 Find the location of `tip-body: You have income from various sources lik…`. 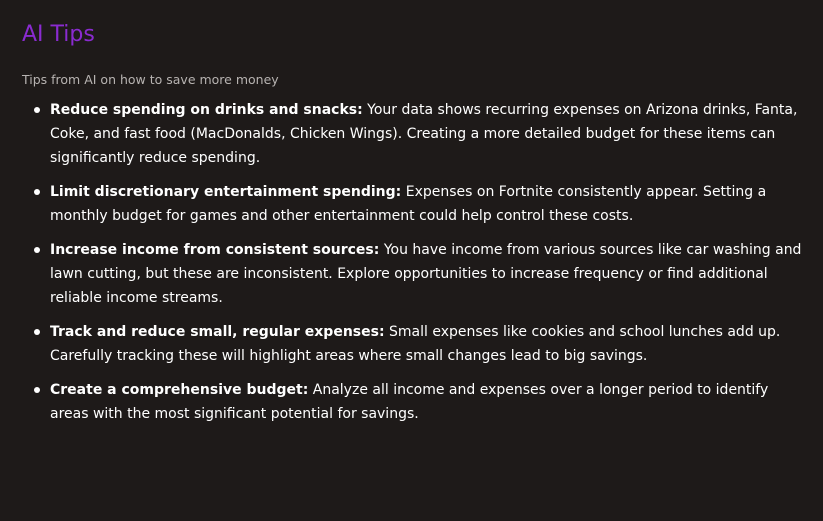

tip-body: You have income from various sources lik… is located at coordinates (426, 274).